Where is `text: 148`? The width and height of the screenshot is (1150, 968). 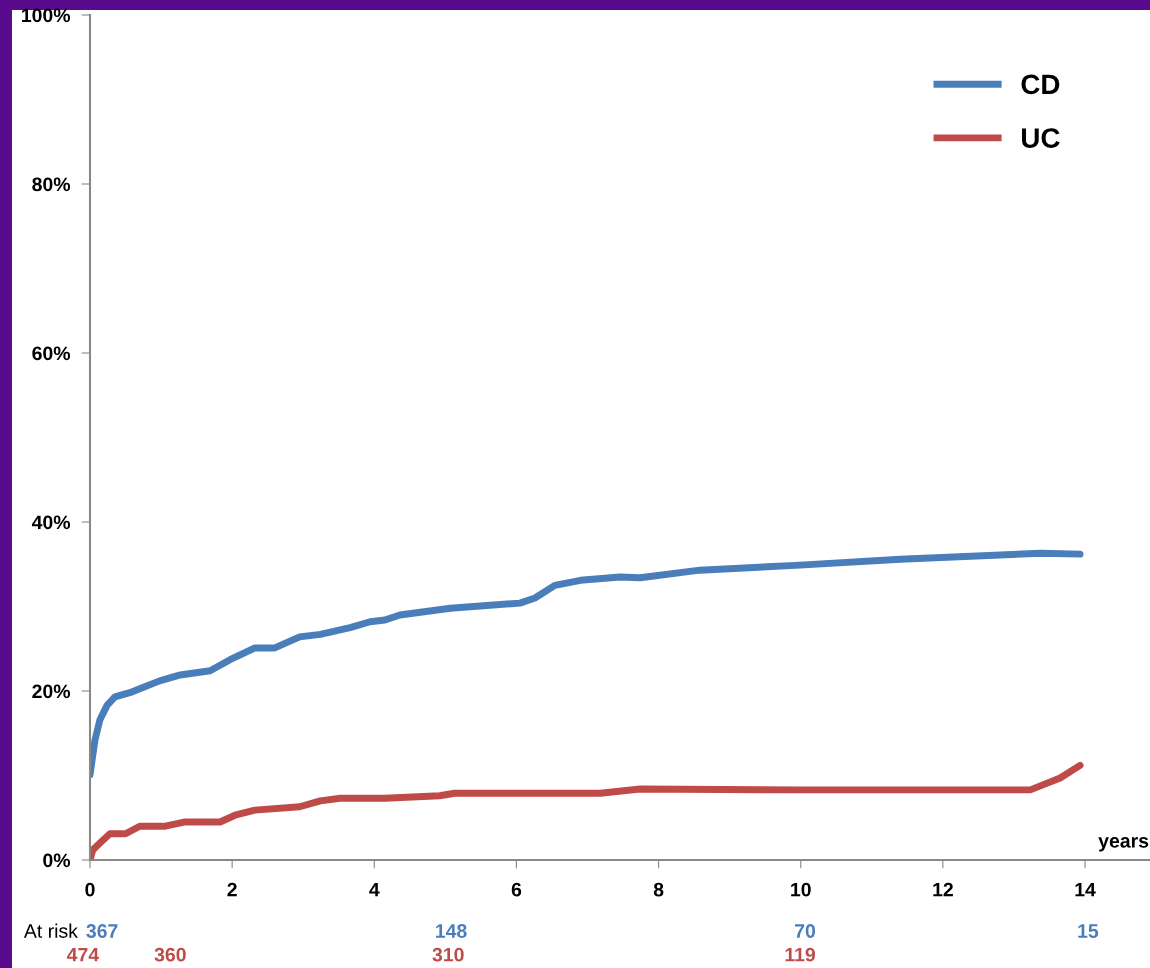
text: 148 is located at coordinates (451, 931).